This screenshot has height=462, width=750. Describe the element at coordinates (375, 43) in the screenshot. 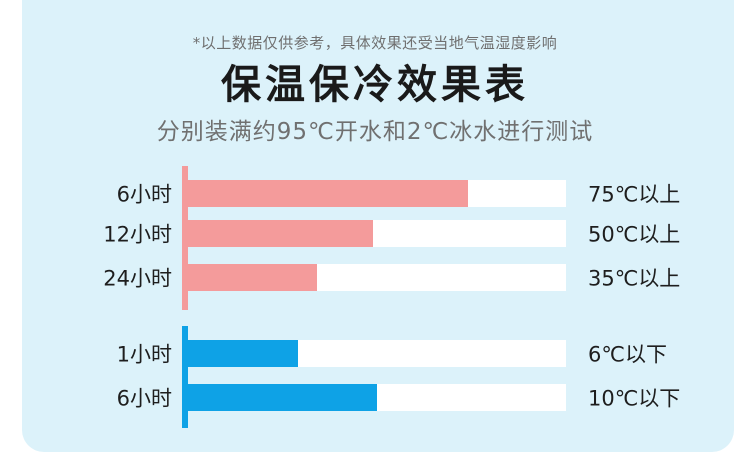

I see `disclaimer-note: *以上数据仅供参考，具体效果还受当地气温湿度影响` at that location.